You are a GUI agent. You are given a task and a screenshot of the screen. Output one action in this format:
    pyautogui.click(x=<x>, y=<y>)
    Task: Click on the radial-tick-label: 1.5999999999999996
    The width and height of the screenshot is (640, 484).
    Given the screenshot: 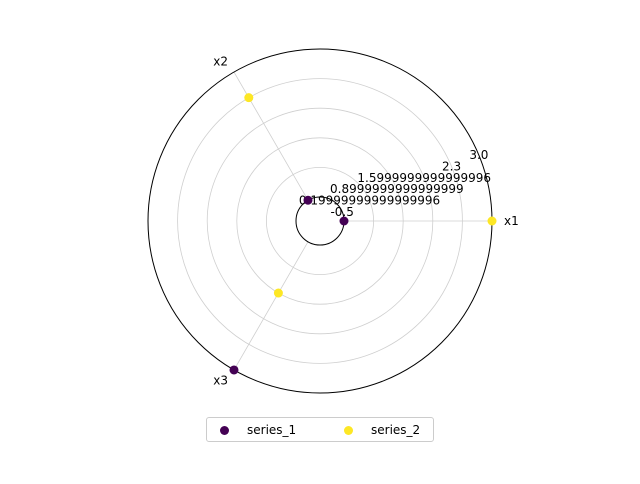 What is the action you would take?
    pyautogui.click(x=424, y=178)
    